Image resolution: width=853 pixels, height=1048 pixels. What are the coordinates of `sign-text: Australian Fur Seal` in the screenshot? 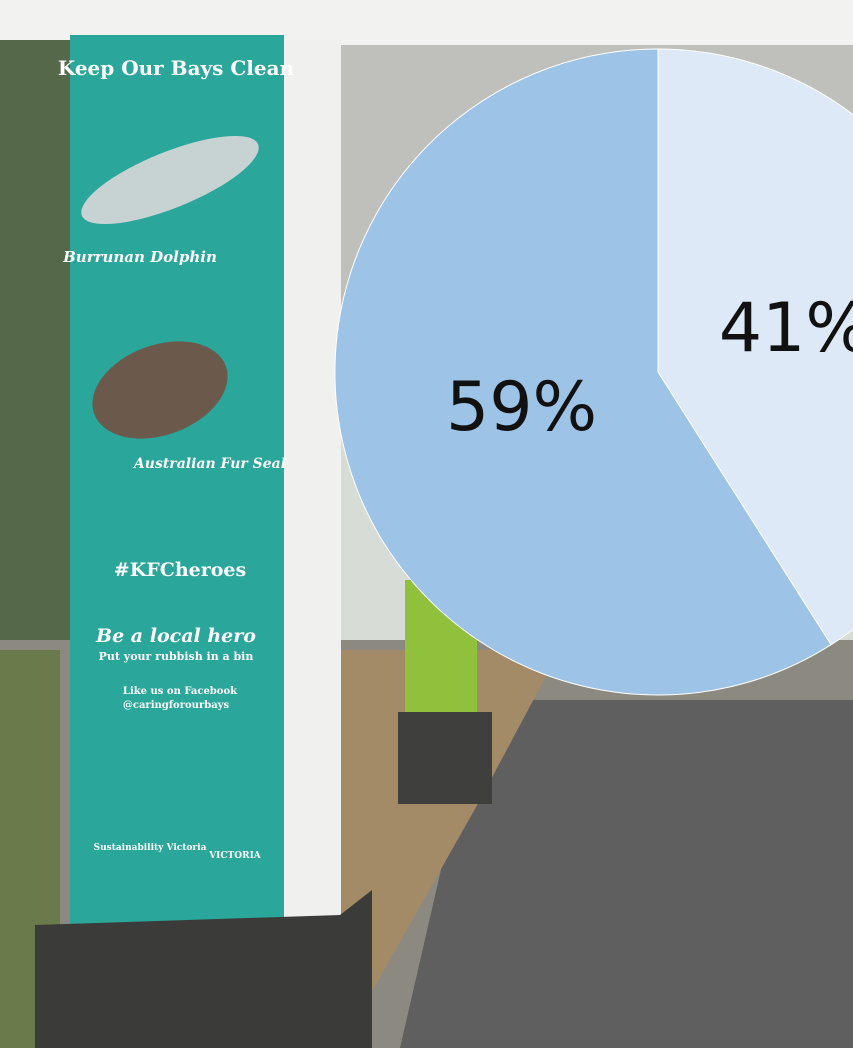 It's located at (209, 464).